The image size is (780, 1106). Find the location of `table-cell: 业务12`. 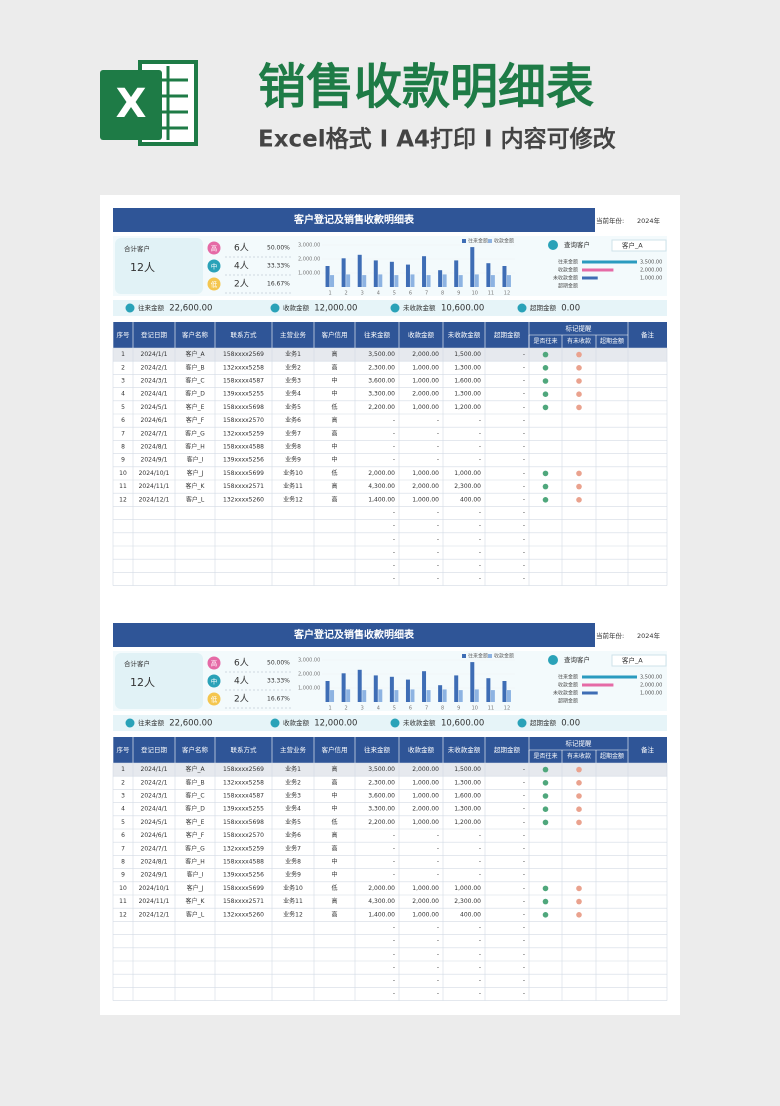

table-cell: 业务12 is located at coordinates (293, 914).